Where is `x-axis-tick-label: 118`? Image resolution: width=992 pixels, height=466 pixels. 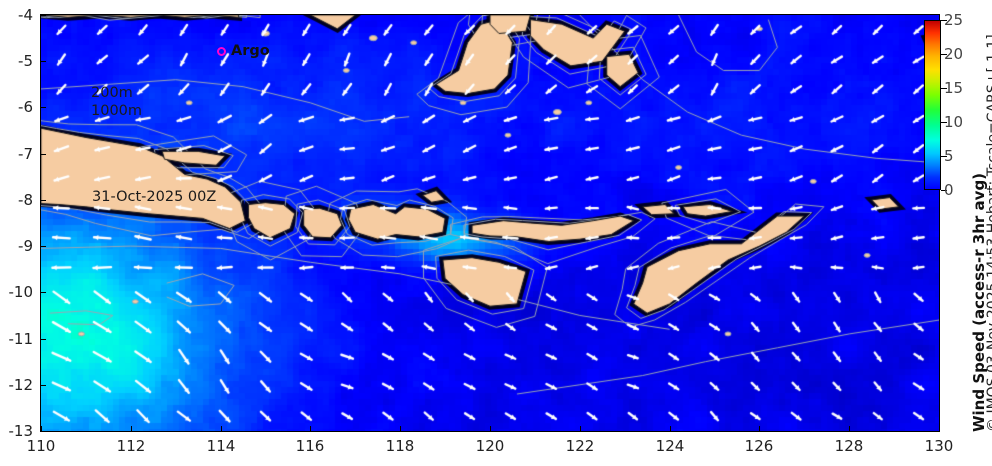
x-axis-tick-label: 118 is located at coordinates (400, 446).